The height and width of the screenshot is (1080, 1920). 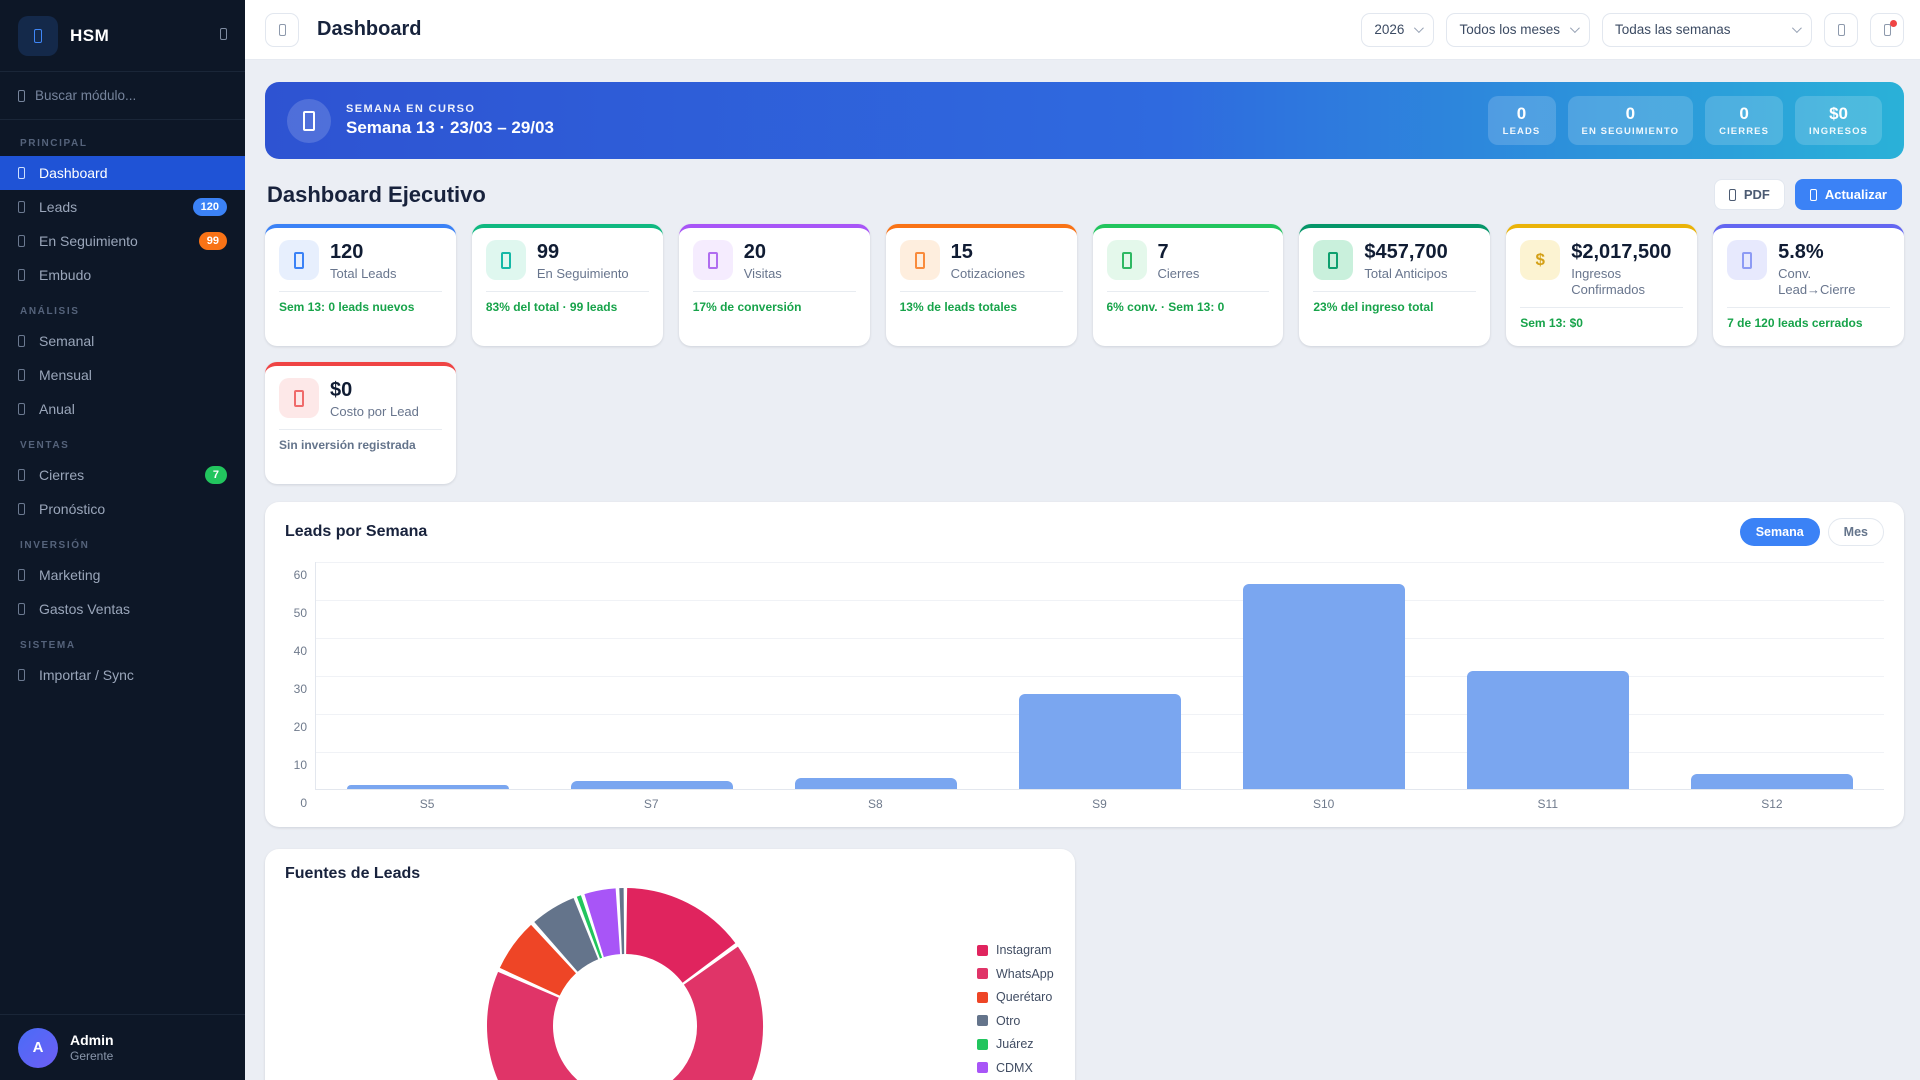 I want to click on building-icon, so click(x=38, y=35).